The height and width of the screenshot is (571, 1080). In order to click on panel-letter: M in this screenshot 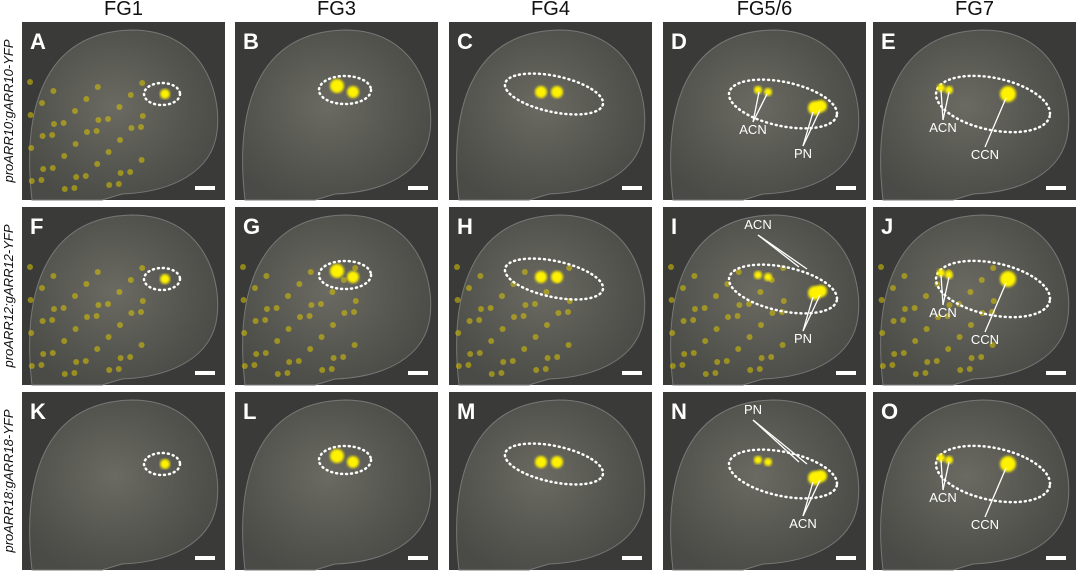, I will do `click(466, 411)`.